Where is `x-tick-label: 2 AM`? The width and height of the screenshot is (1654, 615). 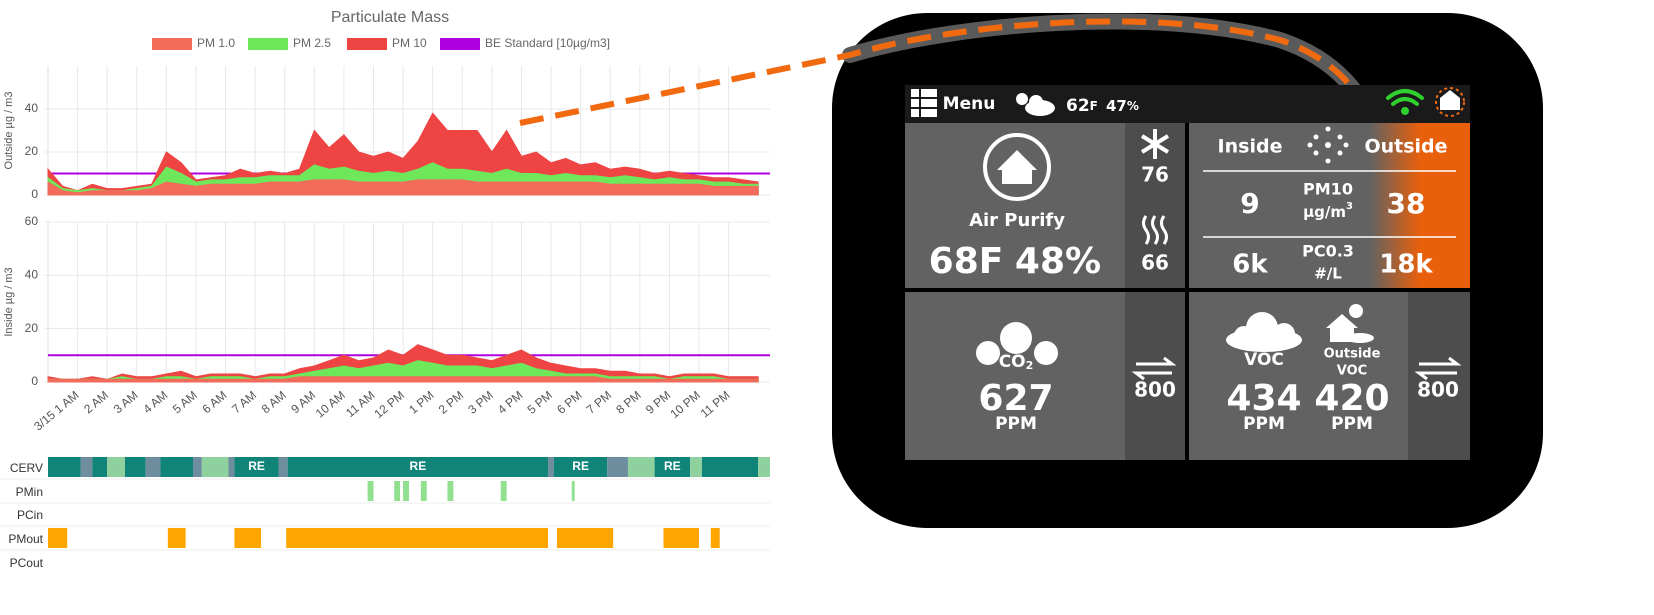
x-tick-label: 2 AM is located at coordinates (96, 402).